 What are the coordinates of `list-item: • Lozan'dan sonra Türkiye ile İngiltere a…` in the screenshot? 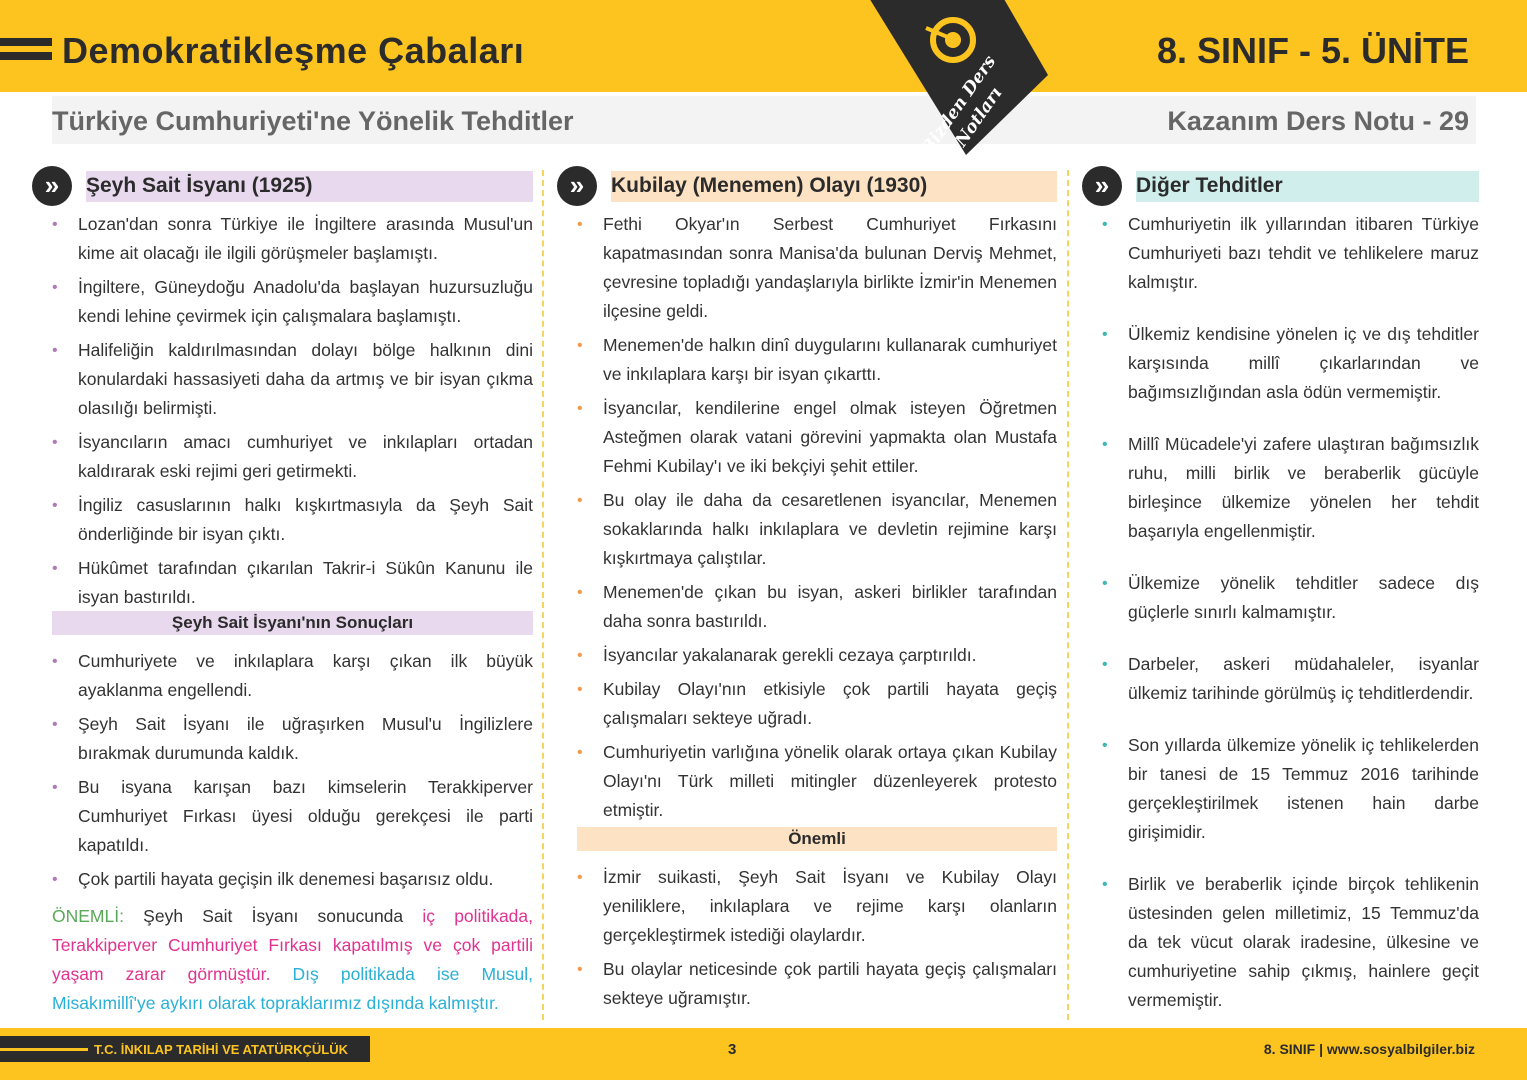 It's located at (292, 238).